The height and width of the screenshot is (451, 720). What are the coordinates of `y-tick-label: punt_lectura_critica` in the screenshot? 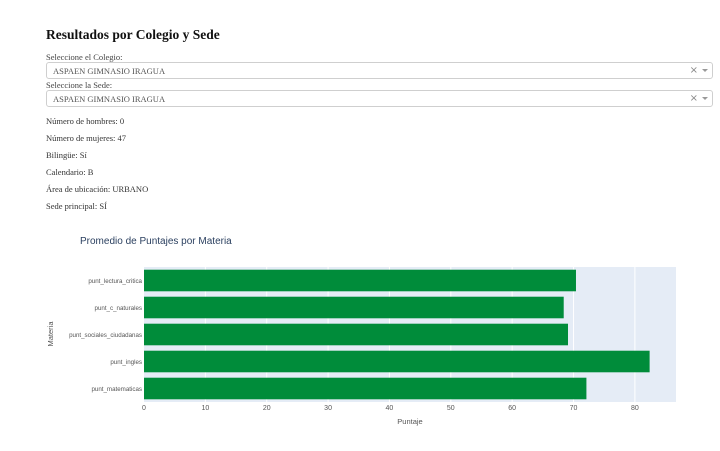 It's located at (115, 281).